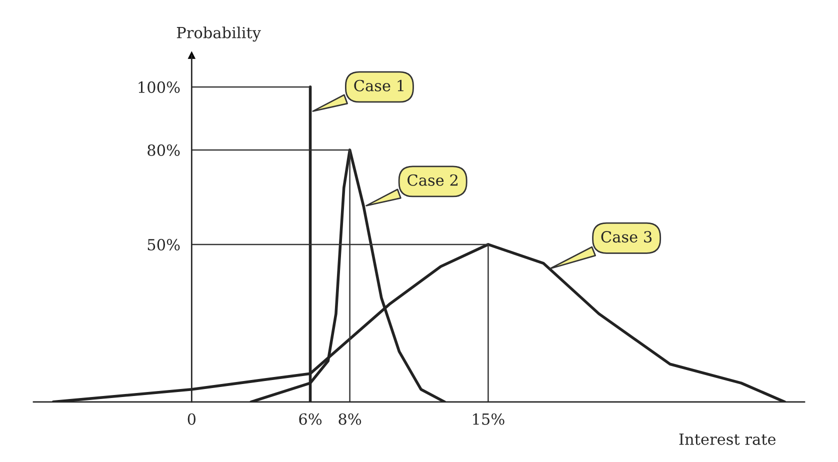 This screenshot has height=462, width=838. What do you see at coordinates (379, 86) in the screenshot?
I see `annotation: Case 1` at bounding box center [379, 86].